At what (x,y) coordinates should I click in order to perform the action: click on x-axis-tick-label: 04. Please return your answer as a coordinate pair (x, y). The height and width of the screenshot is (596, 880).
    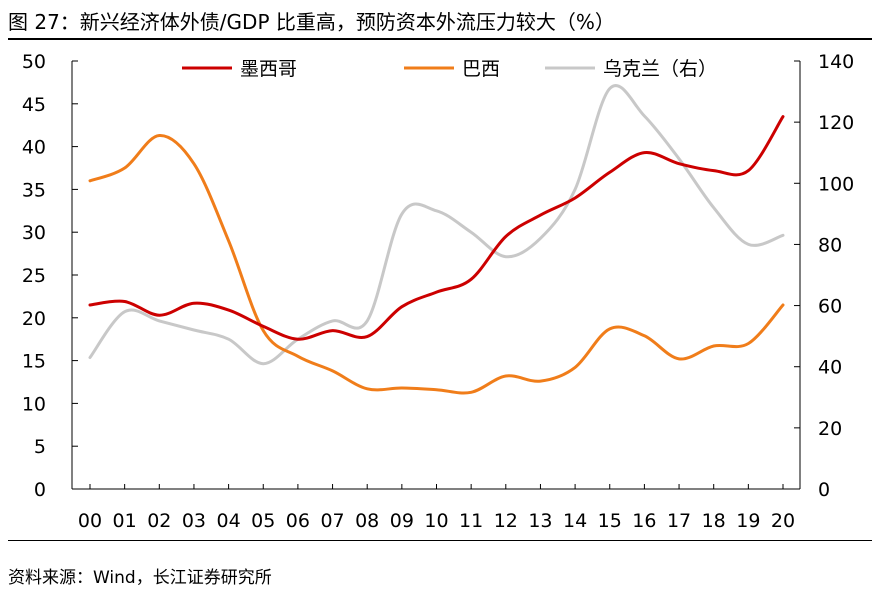
    Looking at the image, I should click on (229, 521).